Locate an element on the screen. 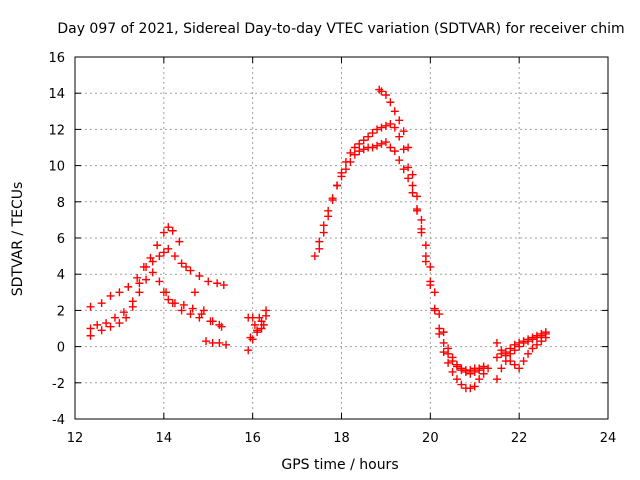 The height and width of the screenshot is (480, 640). y-tick-label: 0 is located at coordinates (61, 348).